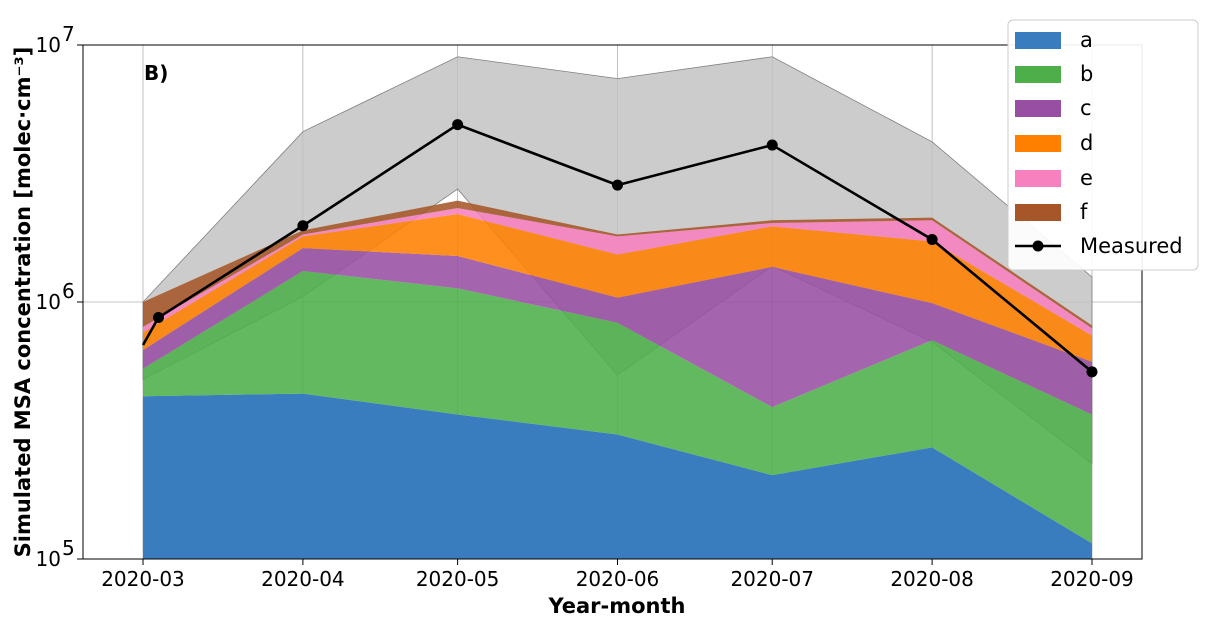  Describe the element at coordinates (1038, 246) in the screenshot. I see `legend-swatch-measured-marker` at that location.